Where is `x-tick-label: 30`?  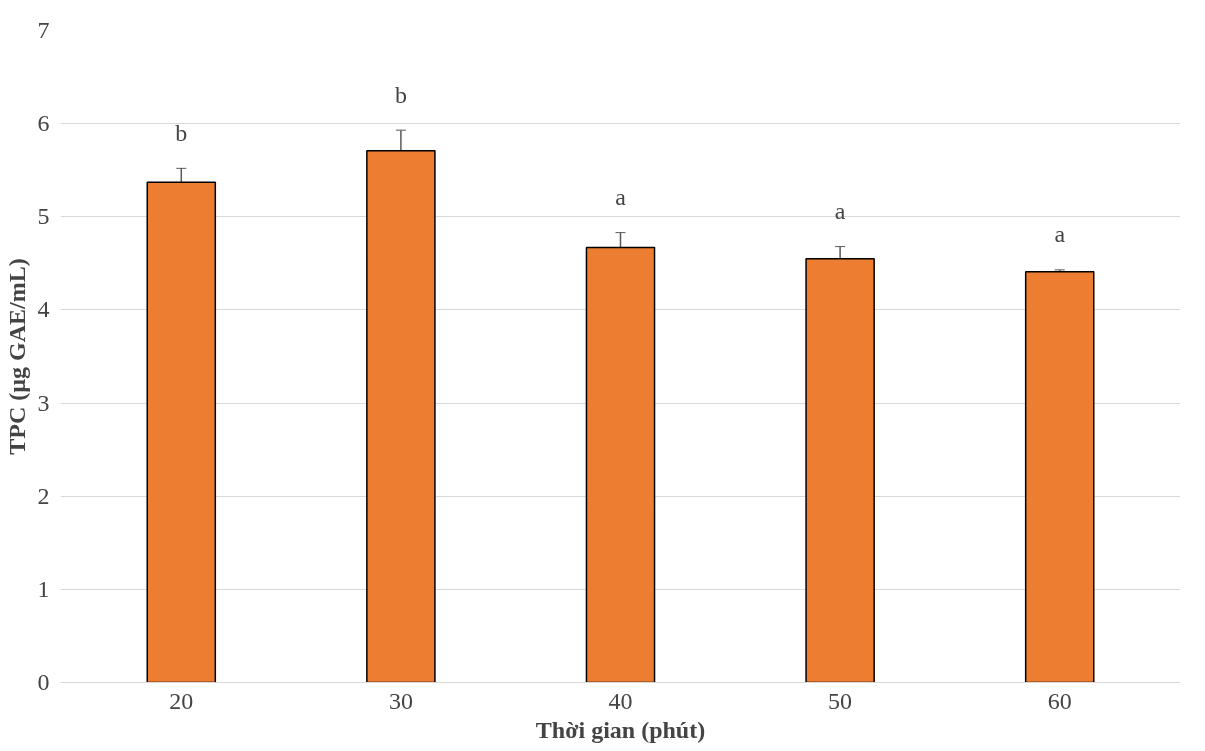
x-tick-label: 30 is located at coordinates (400, 700).